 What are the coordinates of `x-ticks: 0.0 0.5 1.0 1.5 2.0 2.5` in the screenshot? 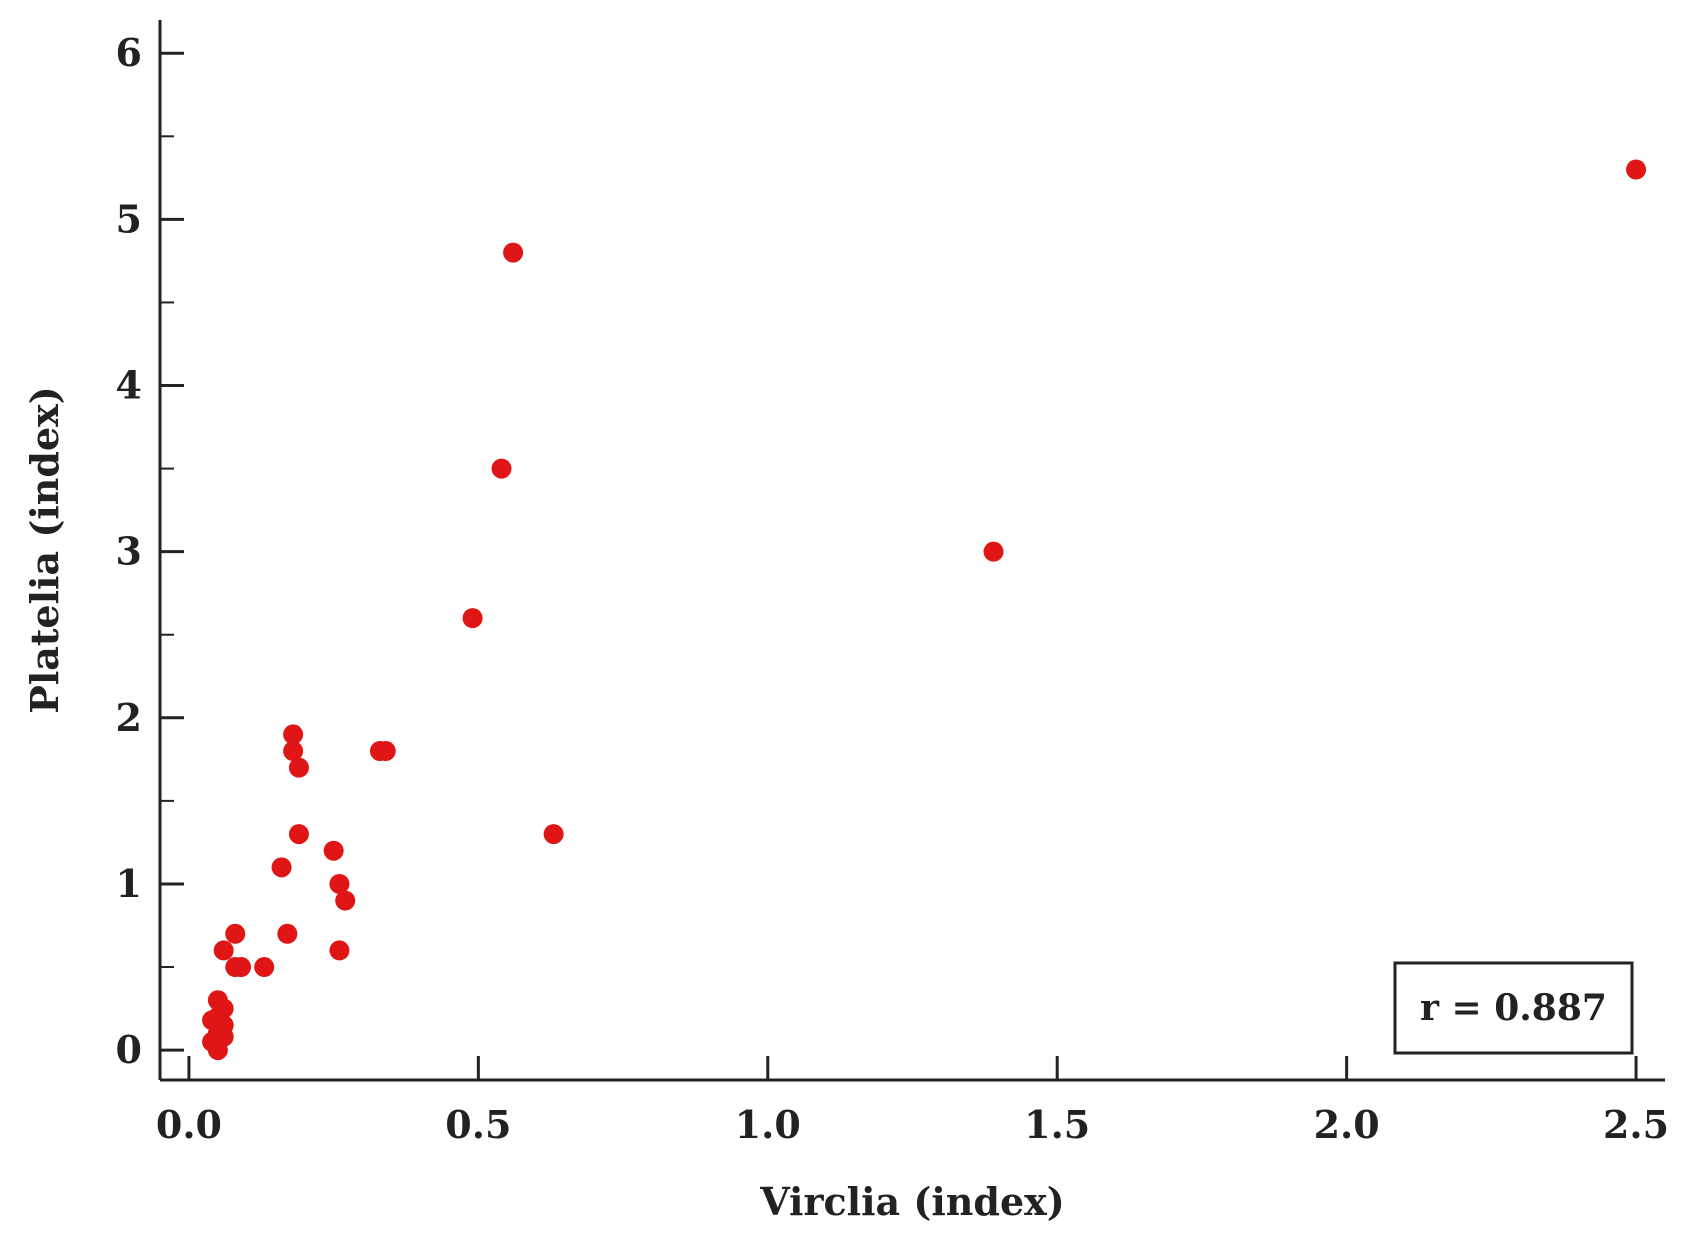 It's located at (912, 1101).